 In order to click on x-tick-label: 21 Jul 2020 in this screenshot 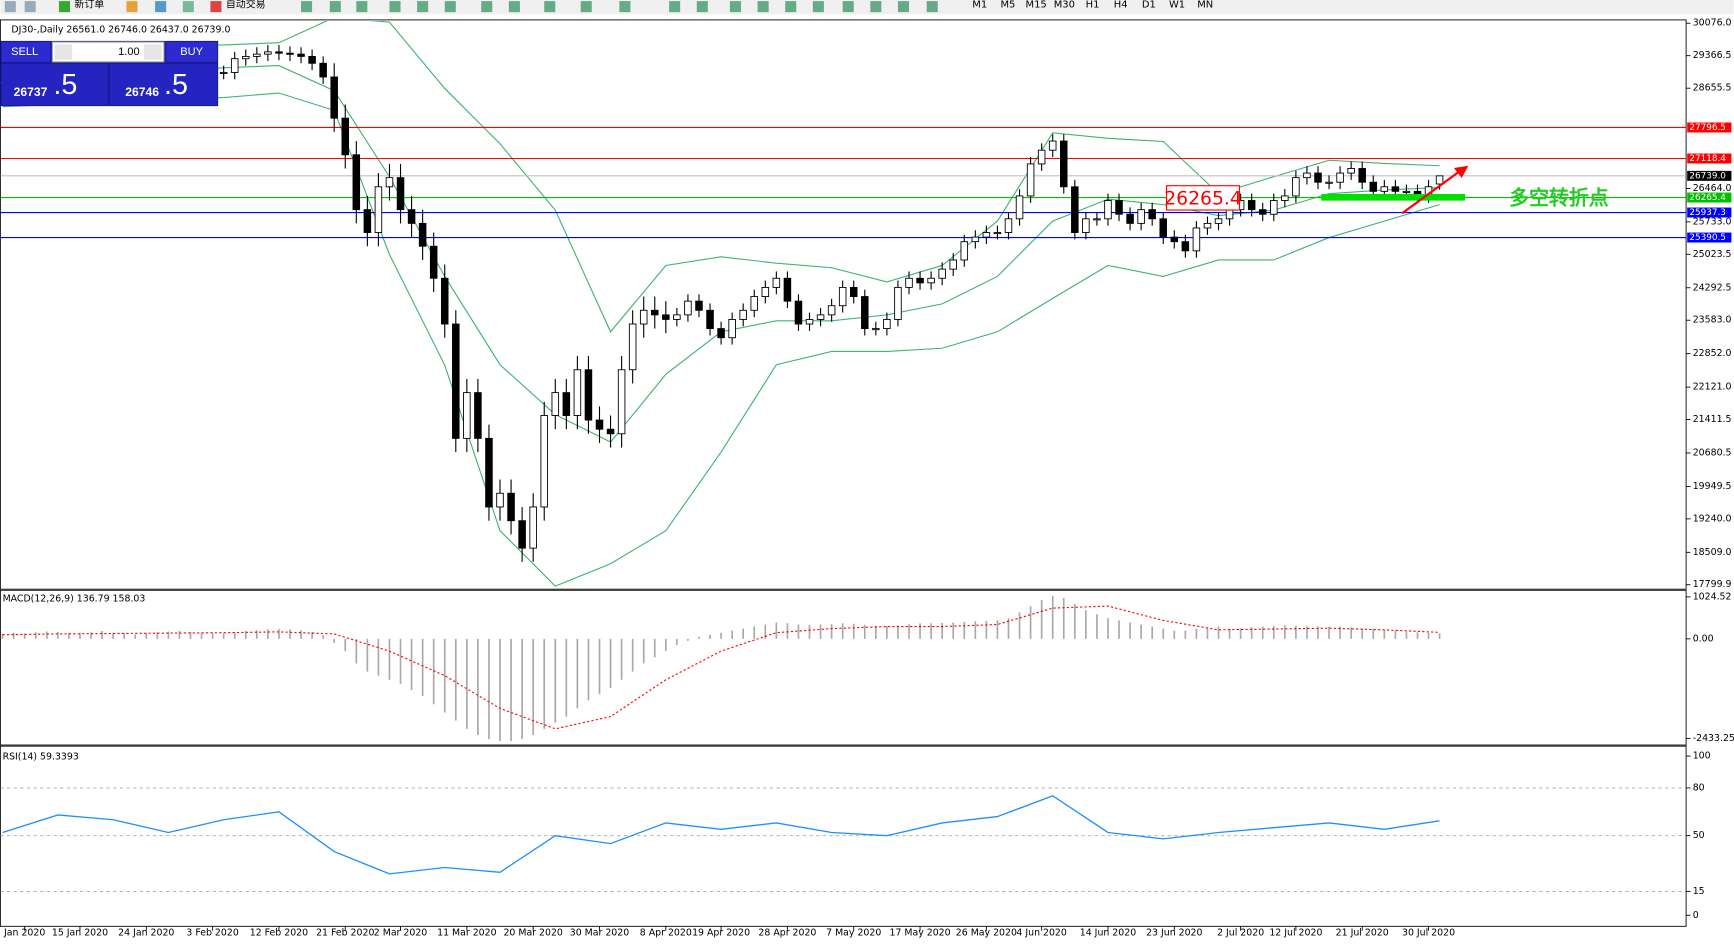, I will do `click(1362, 932)`.